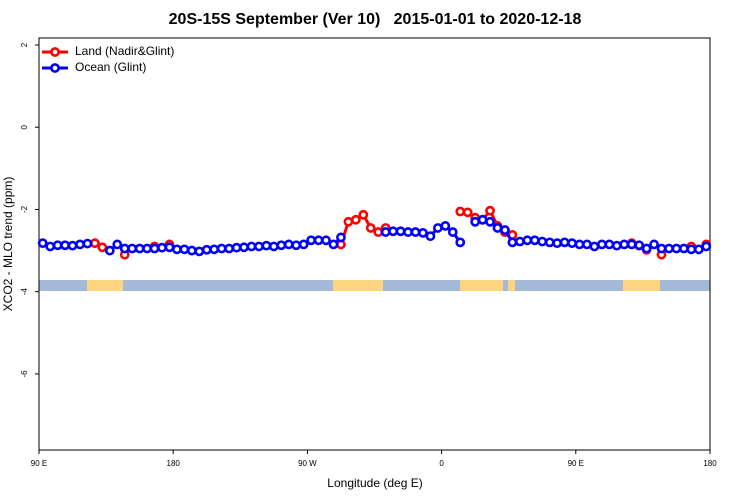  What do you see at coordinates (24, 44) in the screenshot?
I see `y-tick-label: 2` at bounding box center [24, 44].